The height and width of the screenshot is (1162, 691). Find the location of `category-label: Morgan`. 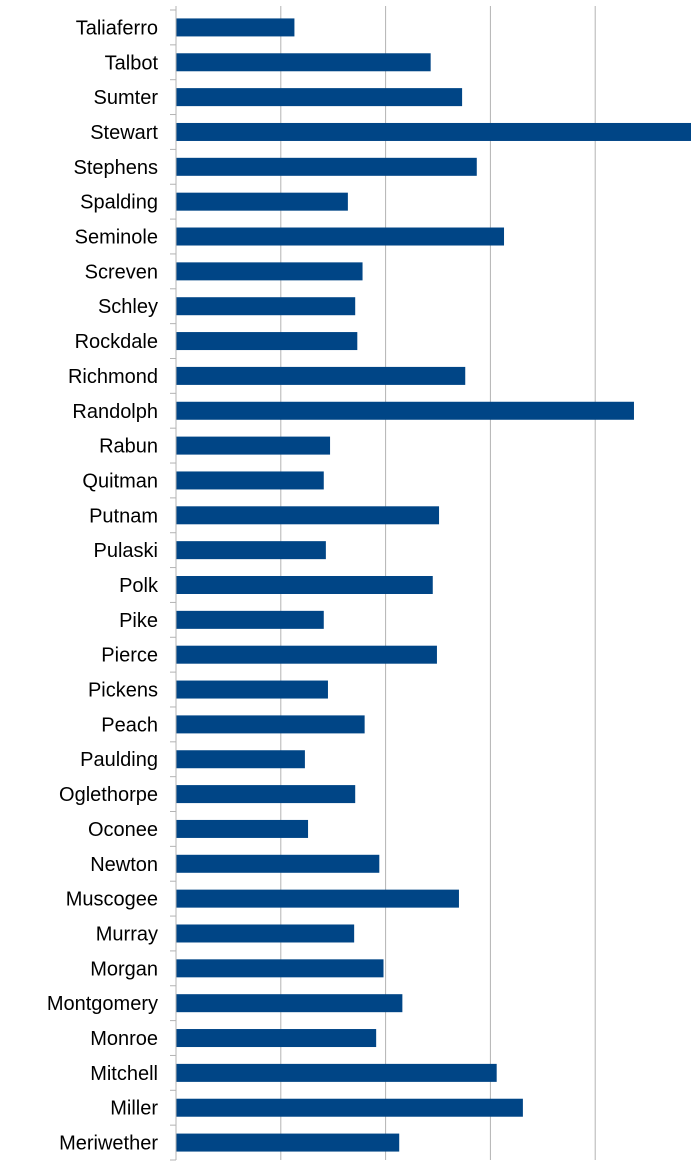

category-label: Morgan is located at coordinates (124, 969).